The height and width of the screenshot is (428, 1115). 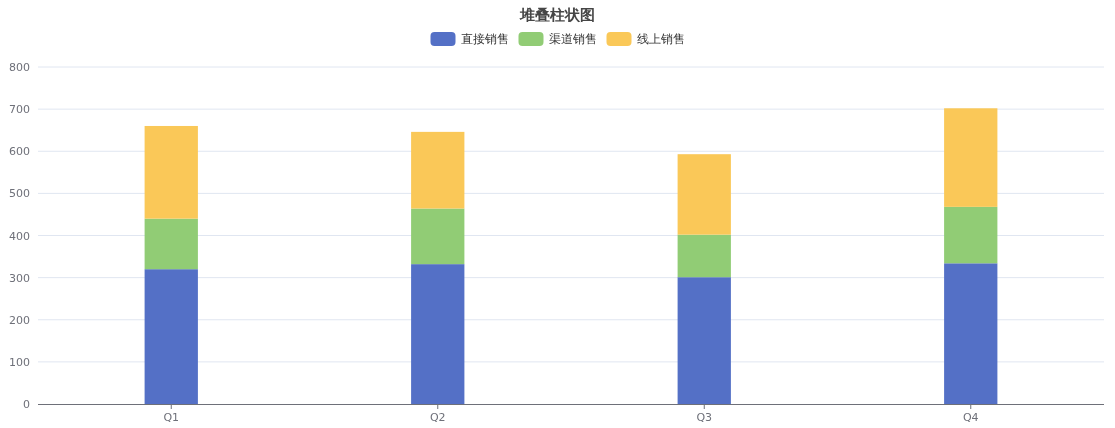 What do you see at coordinates (557, 15) in the screenshot?
I see `chart-title: 堆叠柱状图` at bounding box center [557, 15].